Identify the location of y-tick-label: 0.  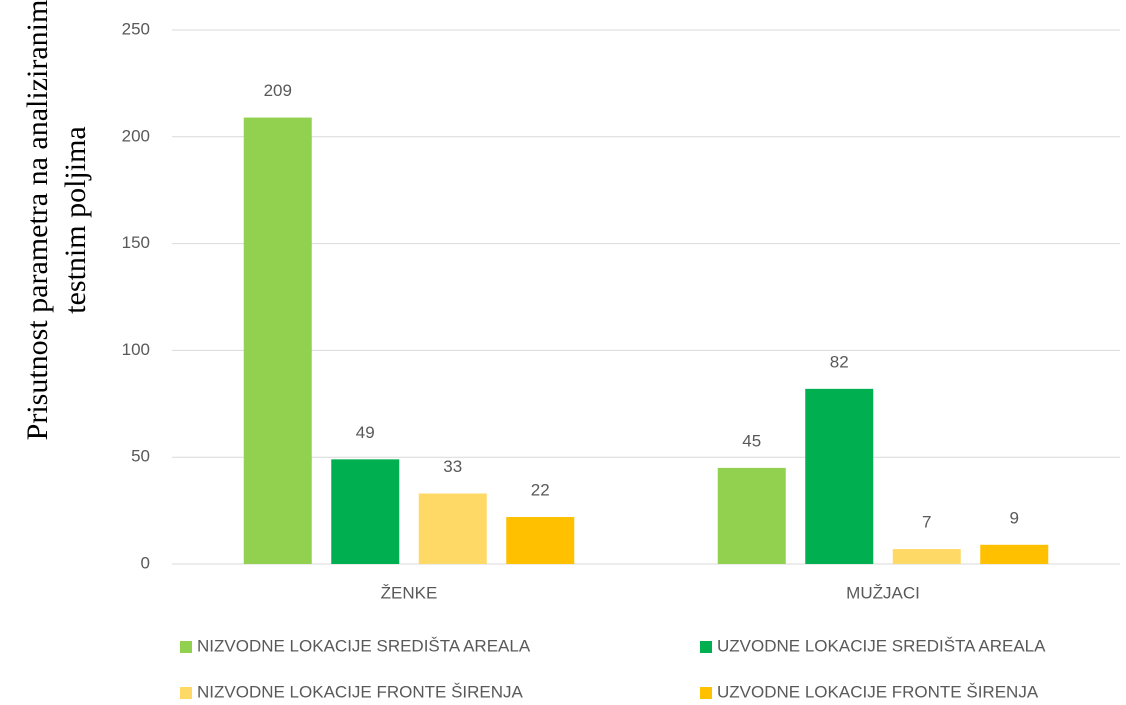
(145, 562).